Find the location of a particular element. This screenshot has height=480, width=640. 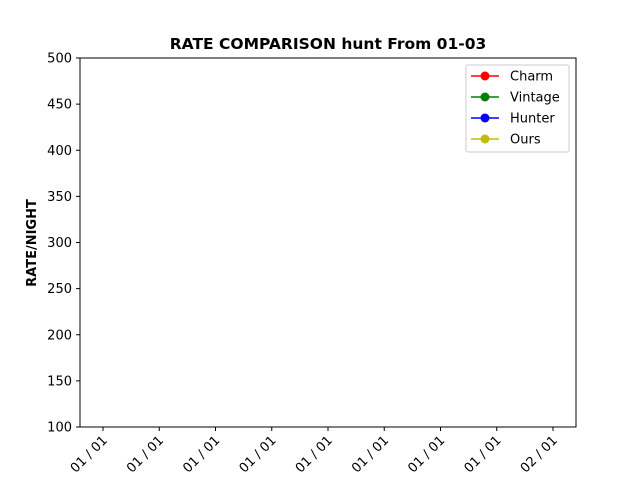

x-tick-label: 02 / 01 is located at coordinates (539, 454).